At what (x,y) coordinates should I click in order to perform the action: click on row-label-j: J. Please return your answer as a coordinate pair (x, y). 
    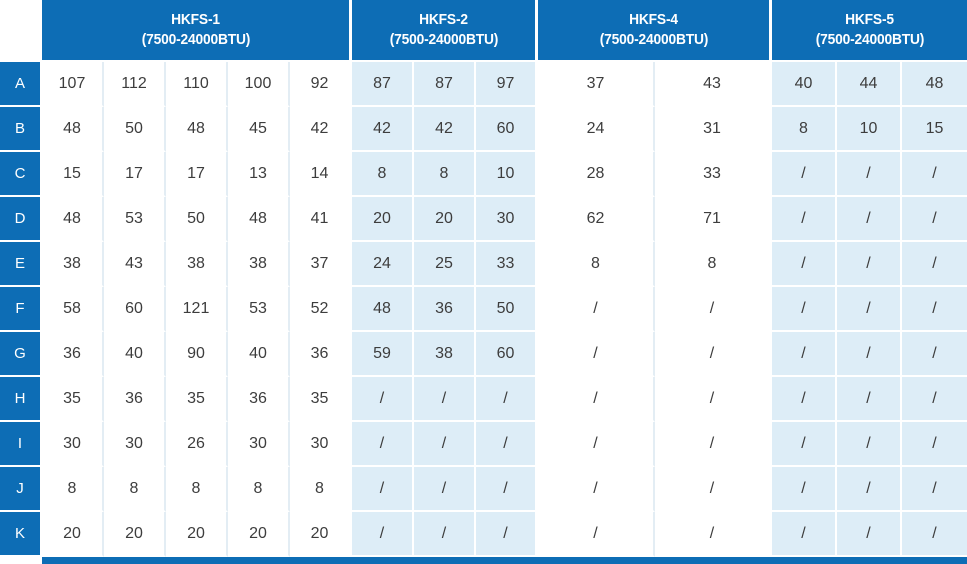
    Looking at the image, I should click on (21, 489).